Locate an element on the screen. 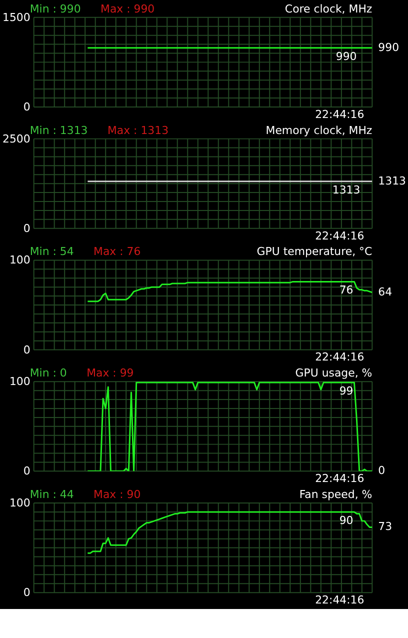  annotation: 990 is located at coordinates (346, 56).